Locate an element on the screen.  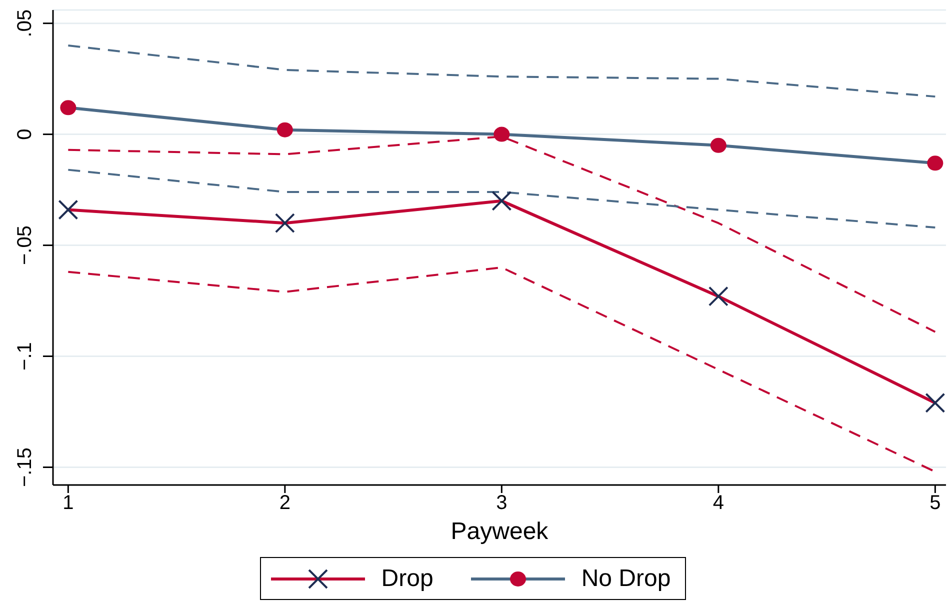
x-tick-label: 5 is located at coordinates (935, 503).